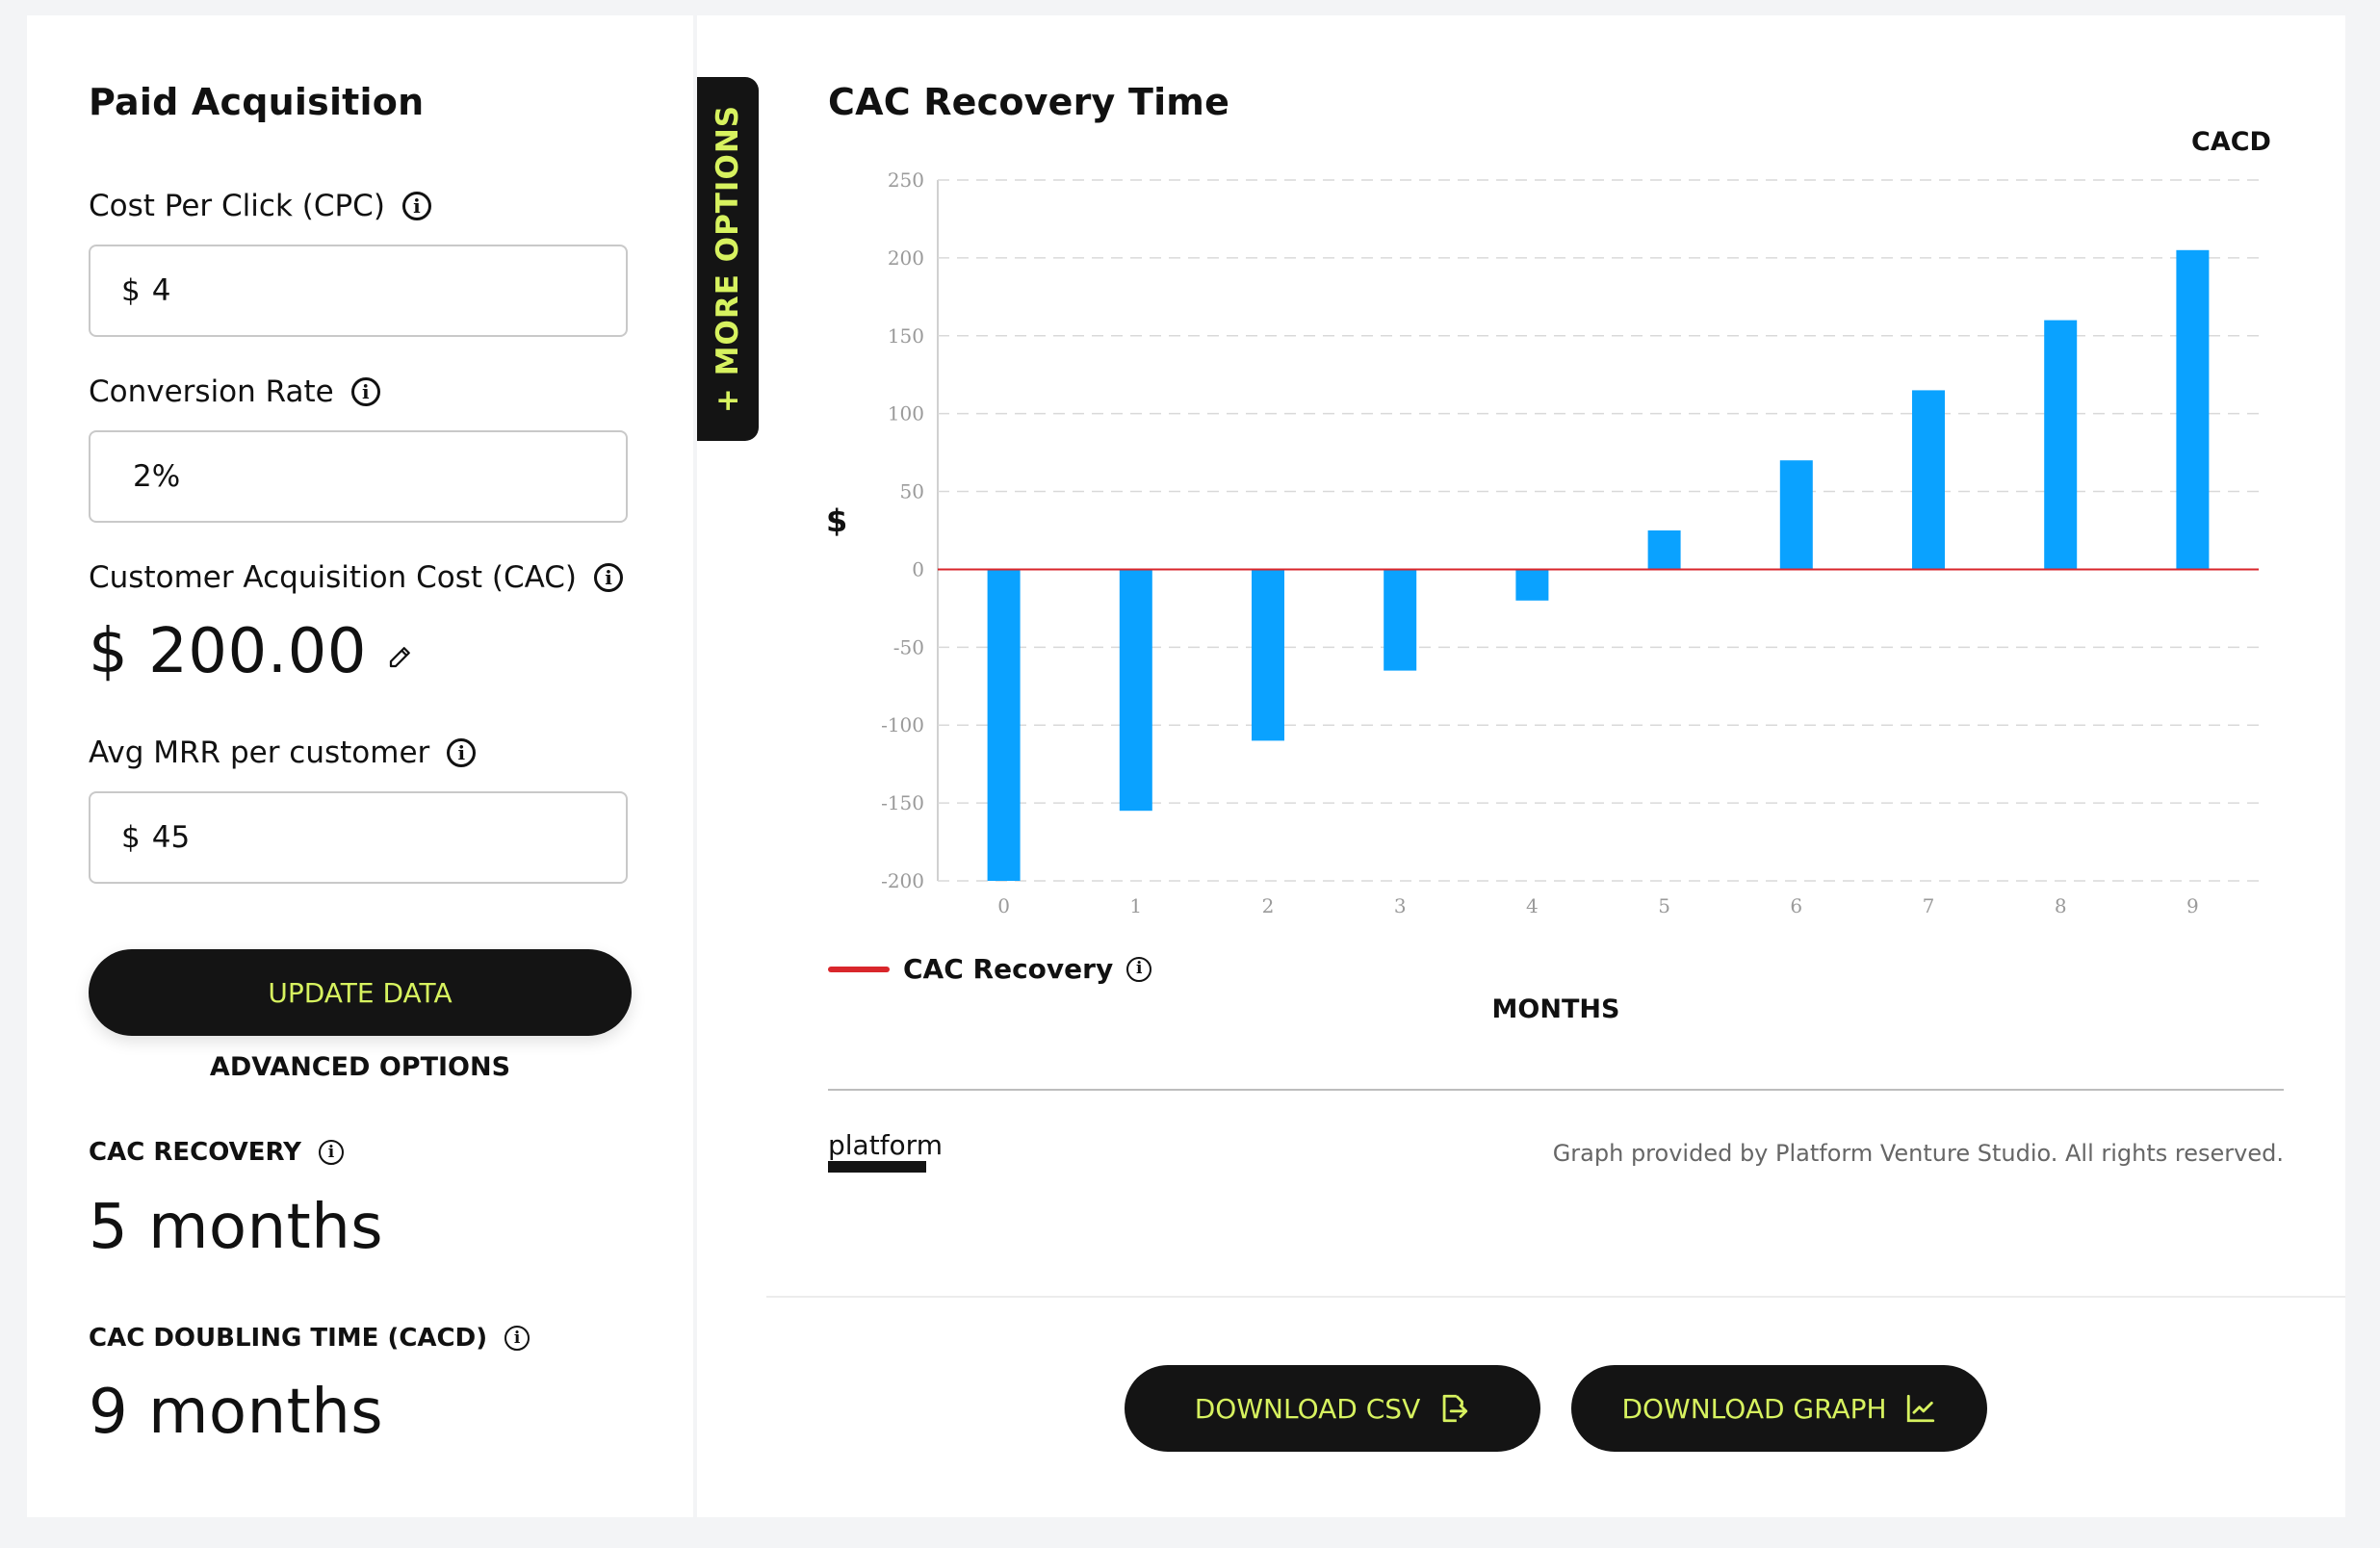 The width and height of the screenshot is (2380, 1548). What do you see at coordinates (1029, 102) in the screenshot?
I see `chart-title: CAC Recovery Time` at bounding box center [1029, 102].